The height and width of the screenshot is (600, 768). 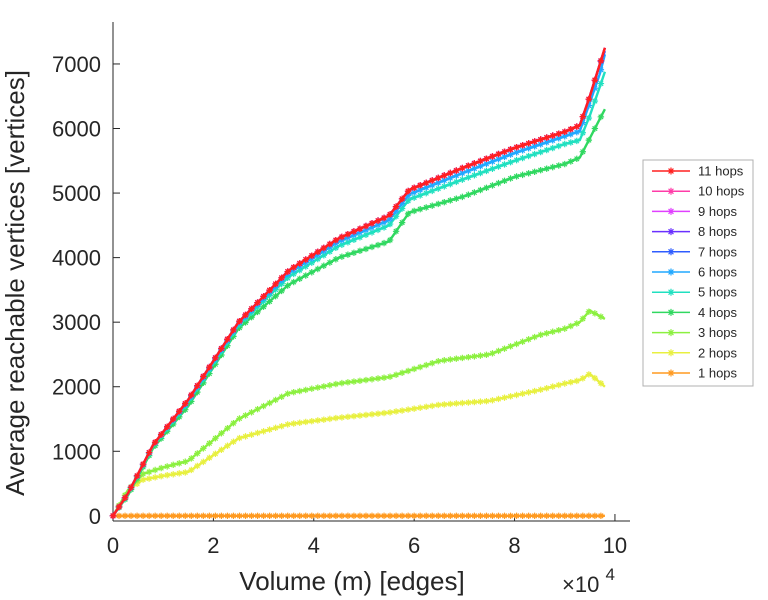 What do you see at coordinates (15, 283) in the screenshot?
I see `y-axis-title: Average reachable vertices [vertices]` at bounding box center [15, 283].